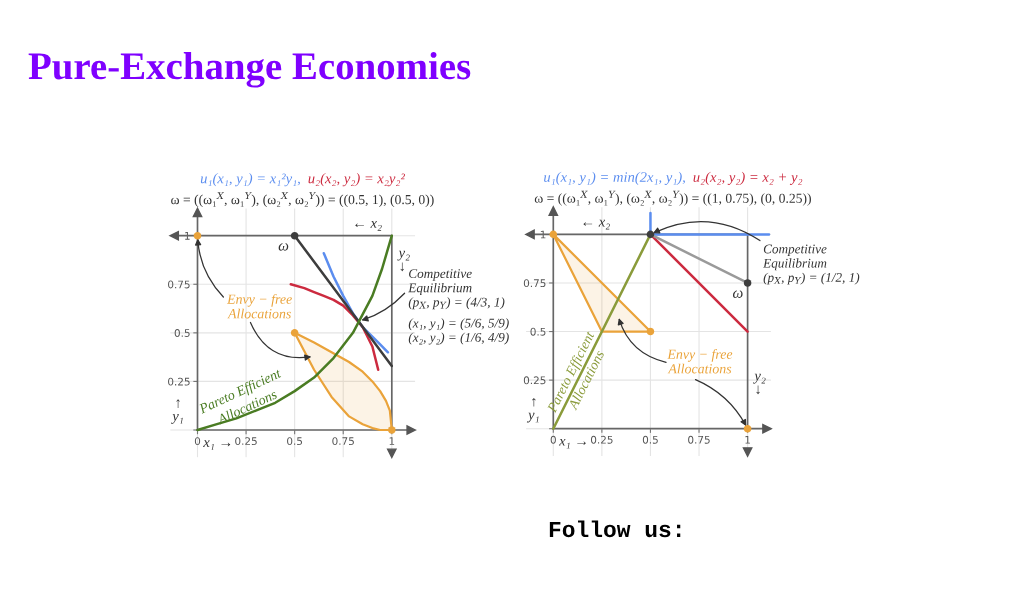  I want to click on text: u₁(x₁, y₁) = min(2x₁, y₁),, so click(614, 178).